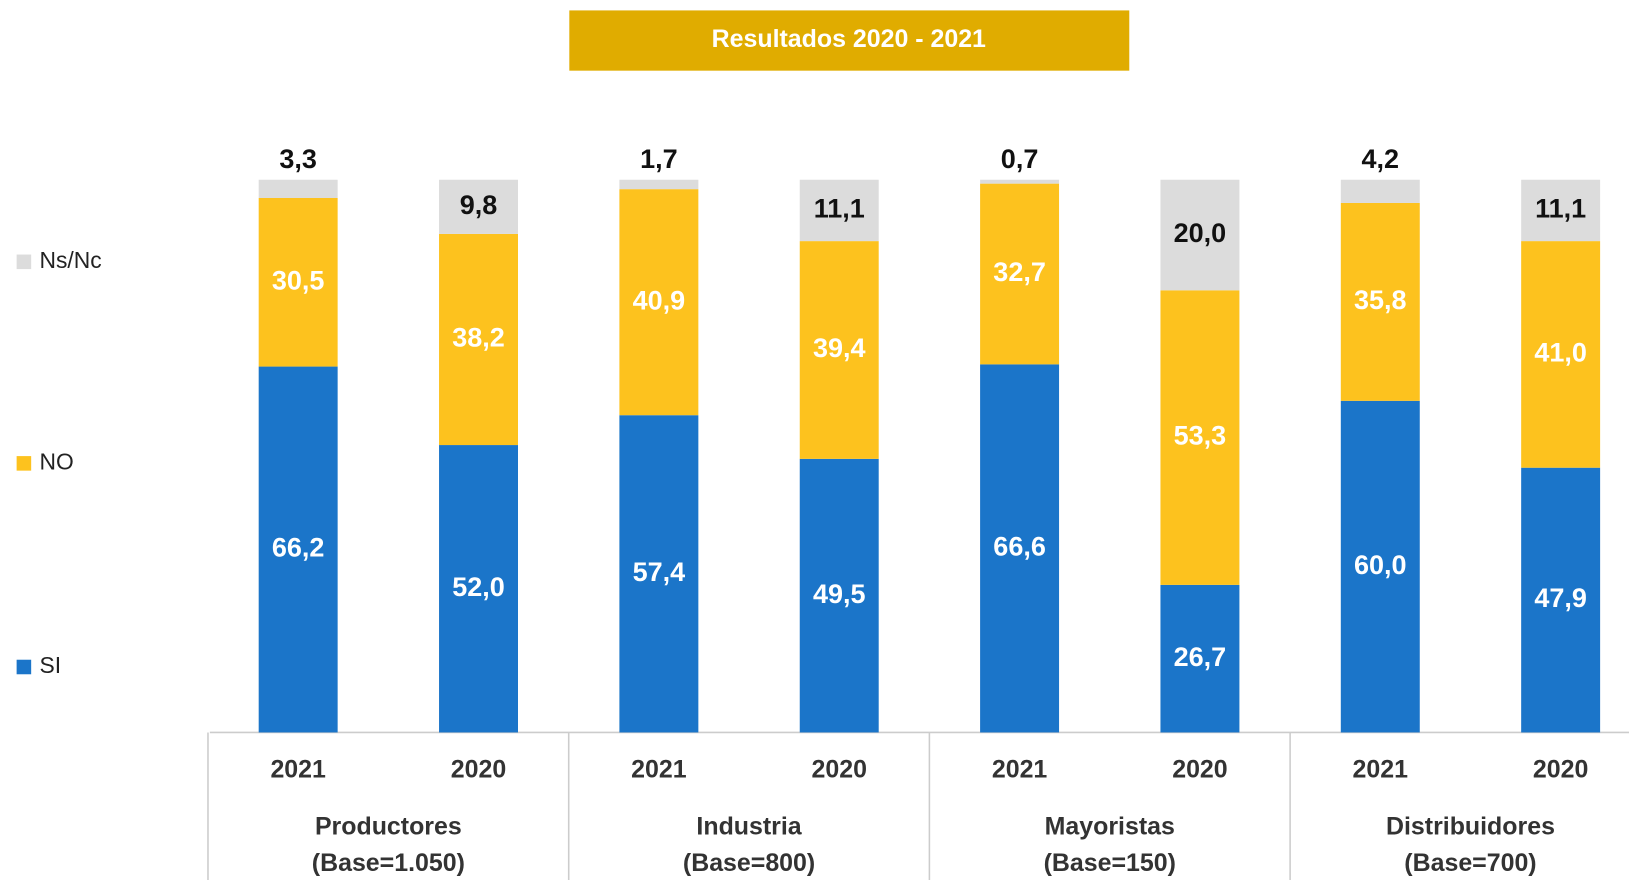  I want to click on value-label: 47,9, so click(1560, 598).